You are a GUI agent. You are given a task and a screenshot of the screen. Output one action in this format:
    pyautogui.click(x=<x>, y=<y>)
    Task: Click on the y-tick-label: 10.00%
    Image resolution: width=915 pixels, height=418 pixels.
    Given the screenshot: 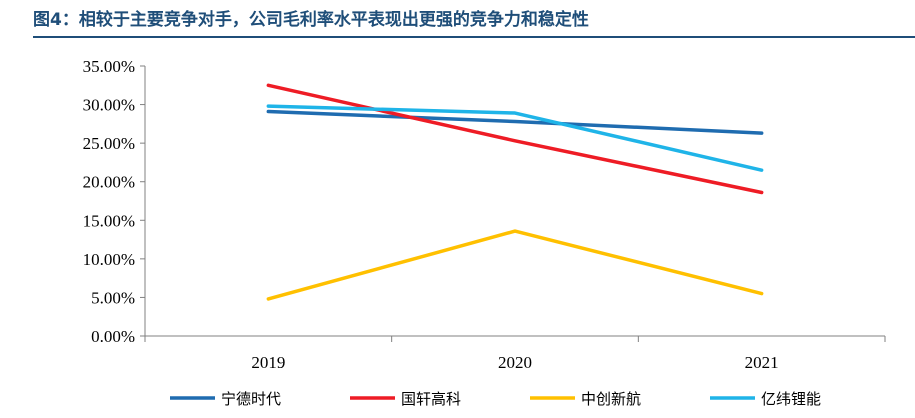 What is the action you would take?
    pyautogui.click(x=109, y=259)
    